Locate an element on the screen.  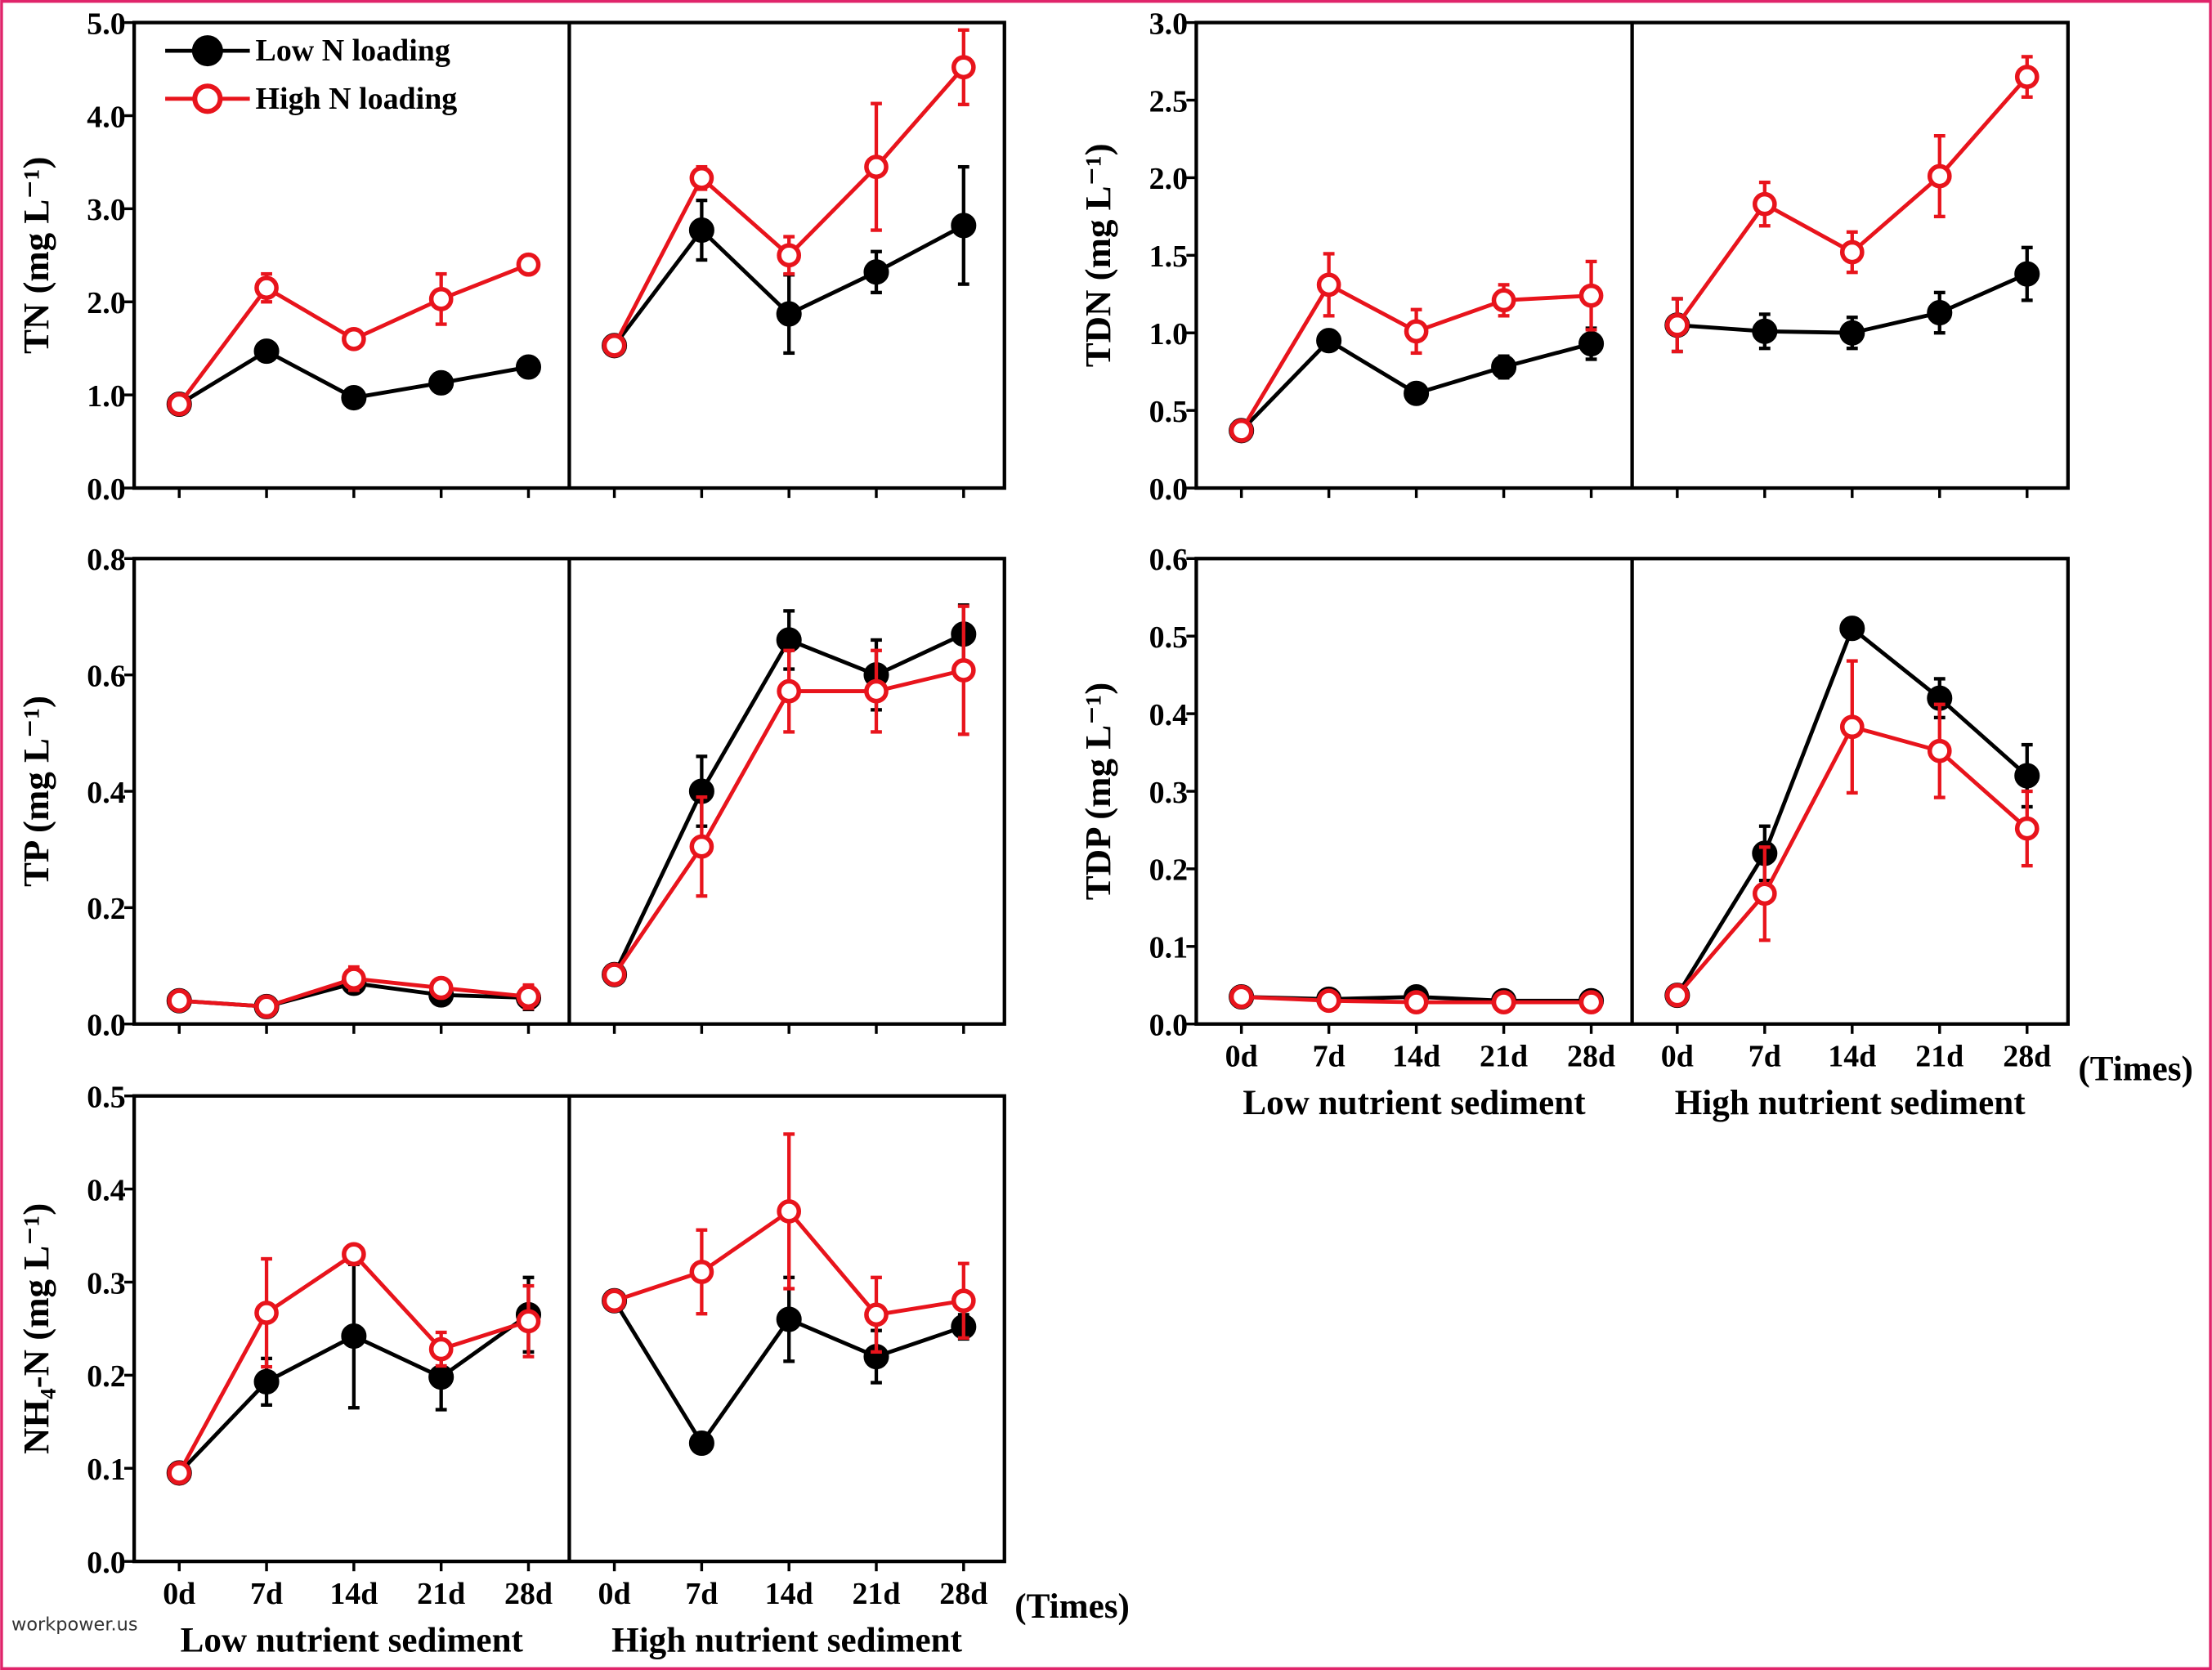
legend-label: Low N loading is located at coordinates (353, 51).